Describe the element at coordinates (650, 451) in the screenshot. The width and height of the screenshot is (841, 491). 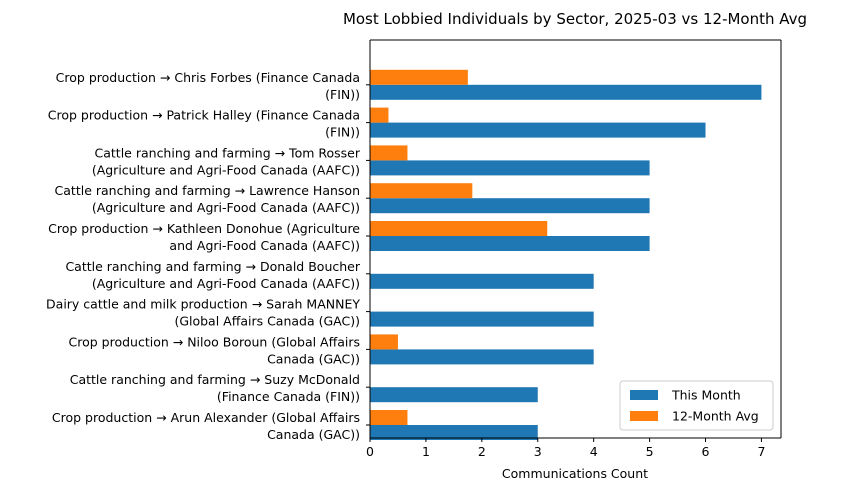
I see `x-tick-label-5: 5` at that location.